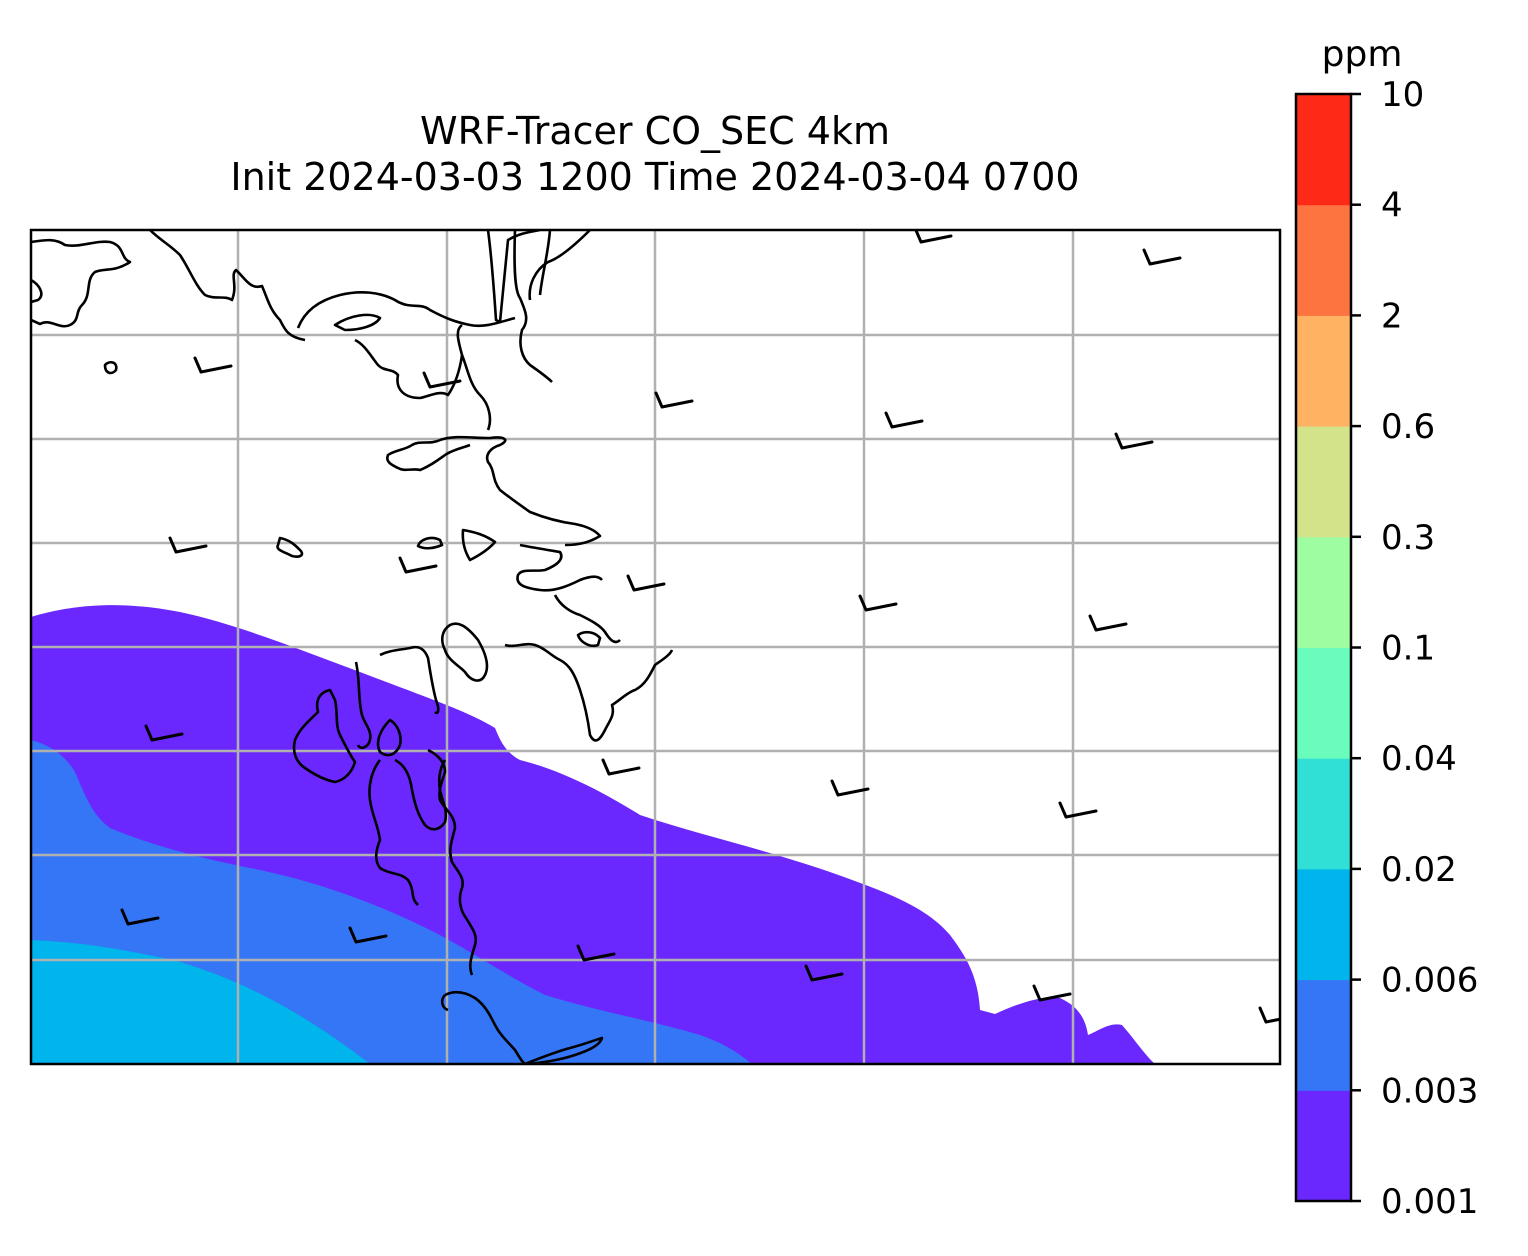 This screenshot has width=1528, height=1256. What do you see at coordinates (1392, 206) in the screenshot?
I see `colorbar-tick-label: 4` at bounding box center [1392, 206].